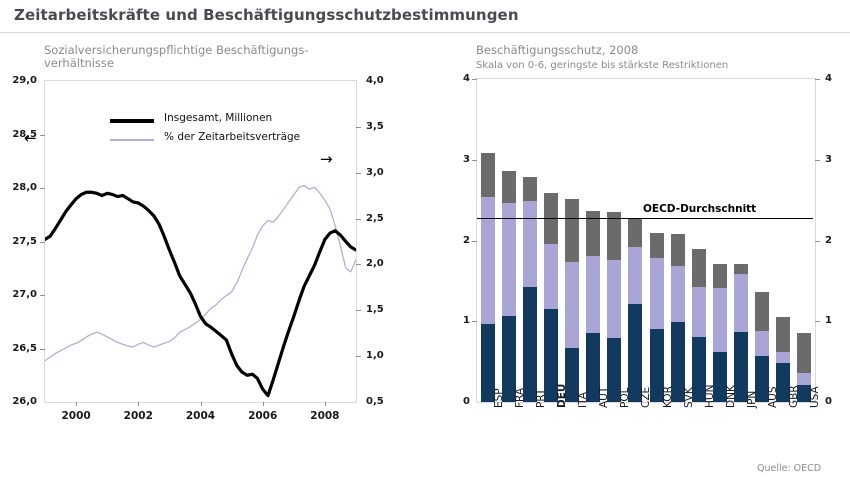  What do you see at coordinates (375, 80) in the screenshot?
I see `left-chart-ytick-label-right: 4,0` at bounding box center [375, 80].